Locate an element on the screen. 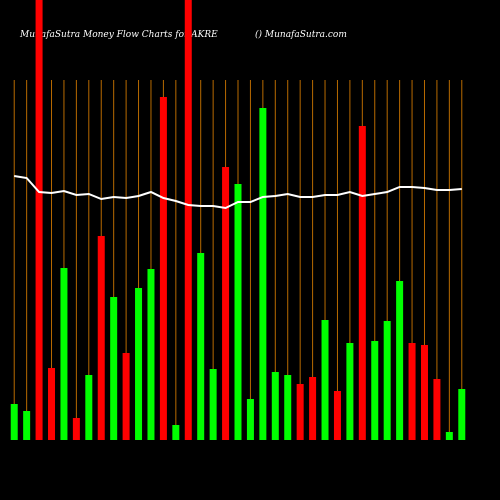 The width and height of the screenshot is (500, 500). chart-title: MunafaSutra Money Flow Charts for AKRE is located at coordinates (118, 35).